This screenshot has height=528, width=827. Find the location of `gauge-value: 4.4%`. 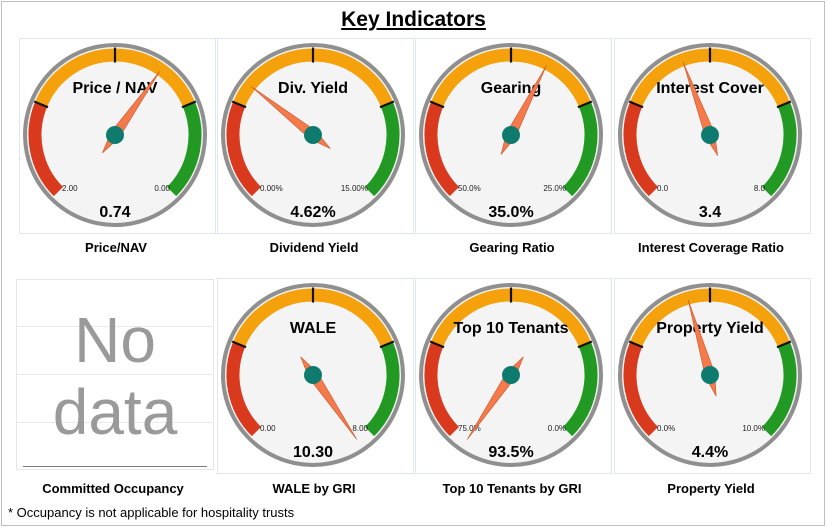

gauge-value: 4.4% is located at coordinates (710, 452).